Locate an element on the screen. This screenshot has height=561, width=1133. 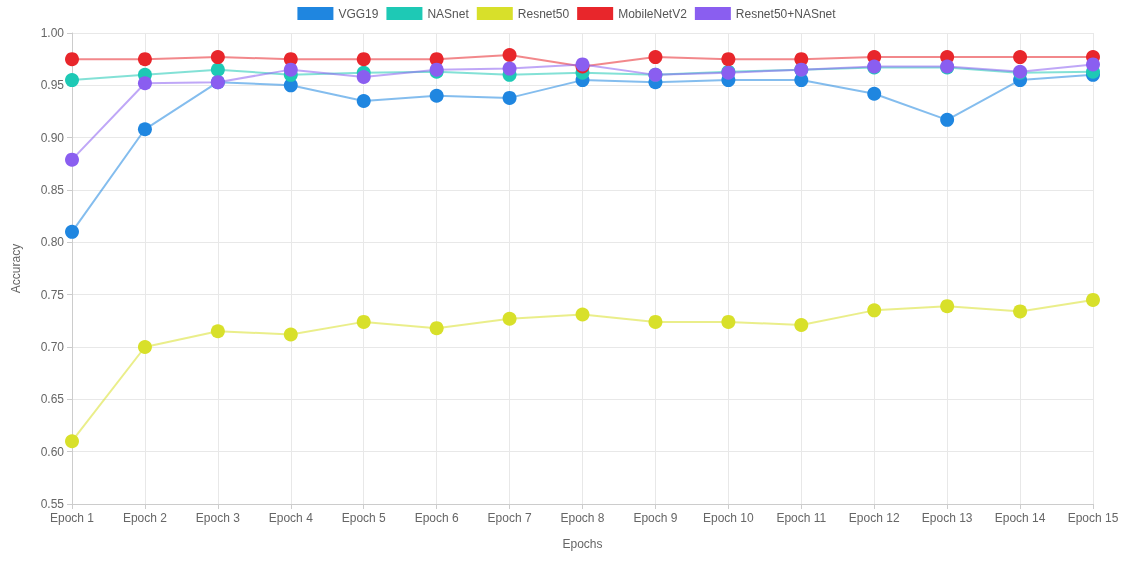
legend-label: VGG19 is located at coordinates (358, 13).